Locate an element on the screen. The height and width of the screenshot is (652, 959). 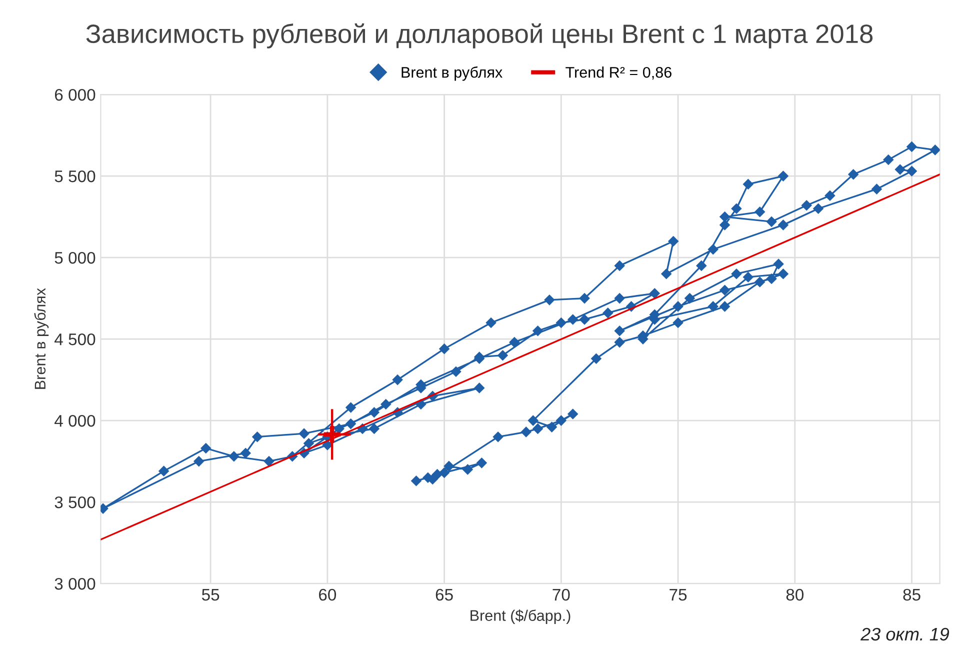
y-tick-label: 6 000 is located at coordinates (75, 94).